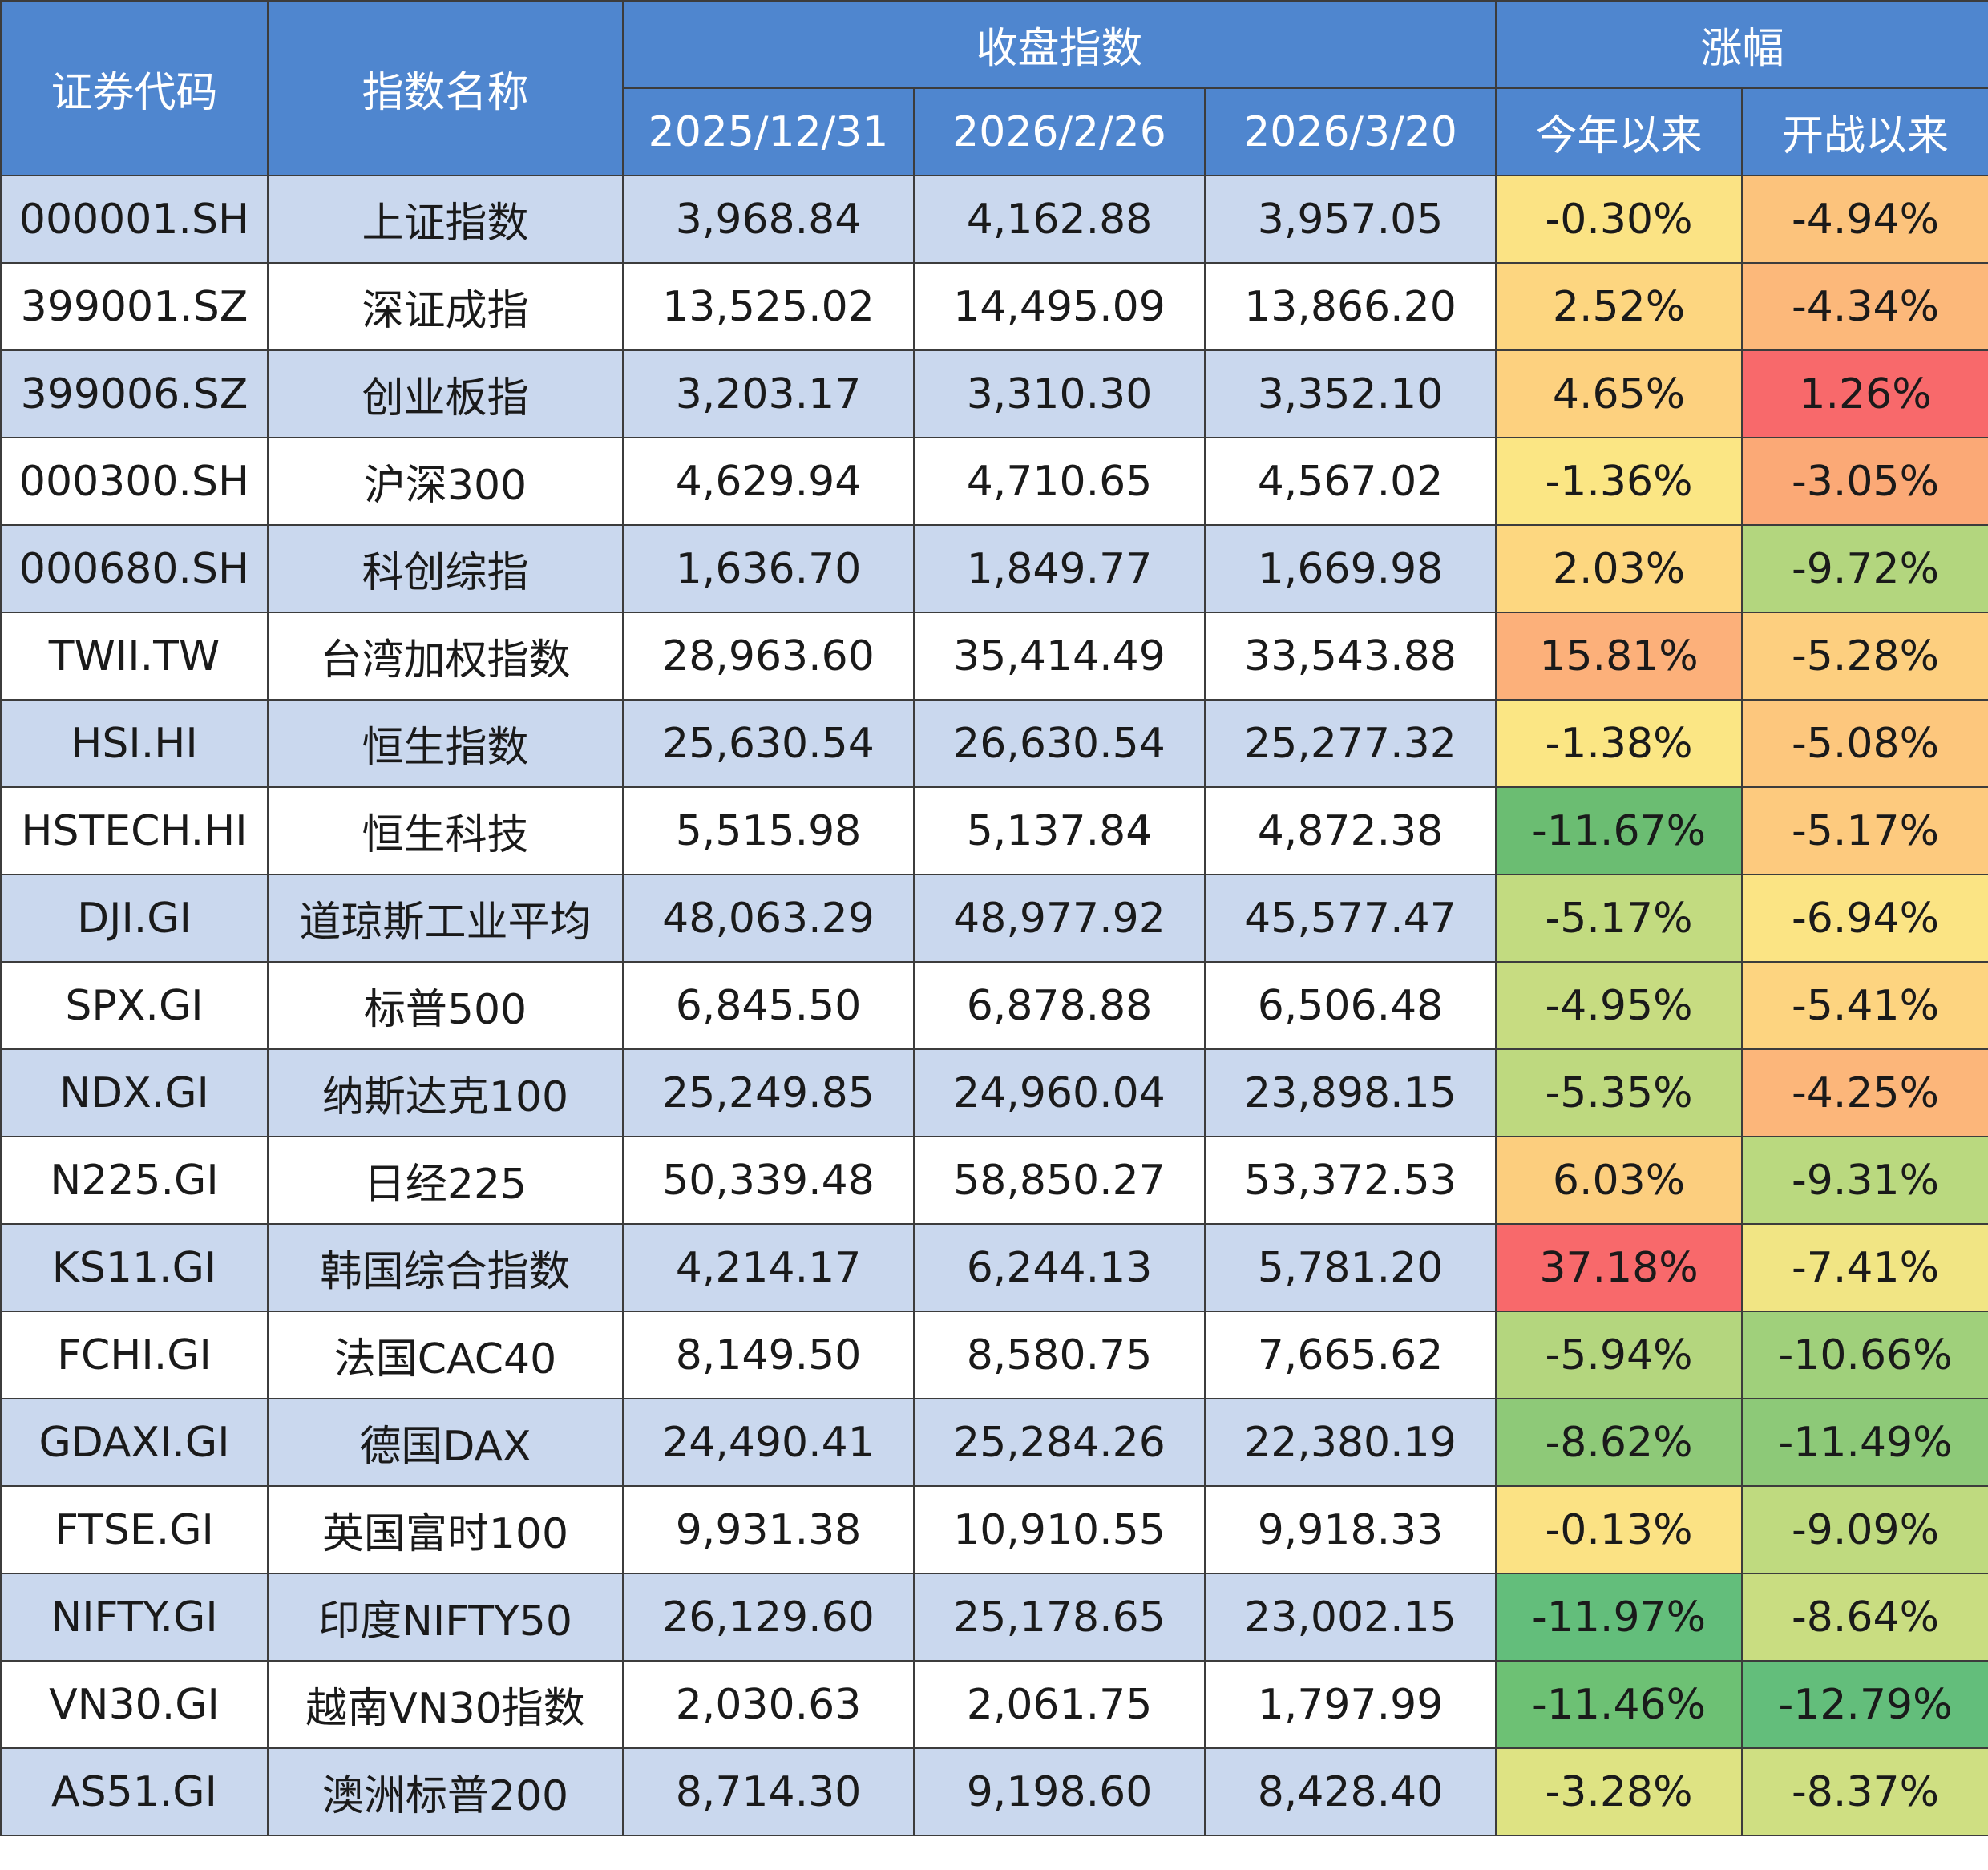  I want to click on cell-close-2: 4,710.65, so click(1059, 481).